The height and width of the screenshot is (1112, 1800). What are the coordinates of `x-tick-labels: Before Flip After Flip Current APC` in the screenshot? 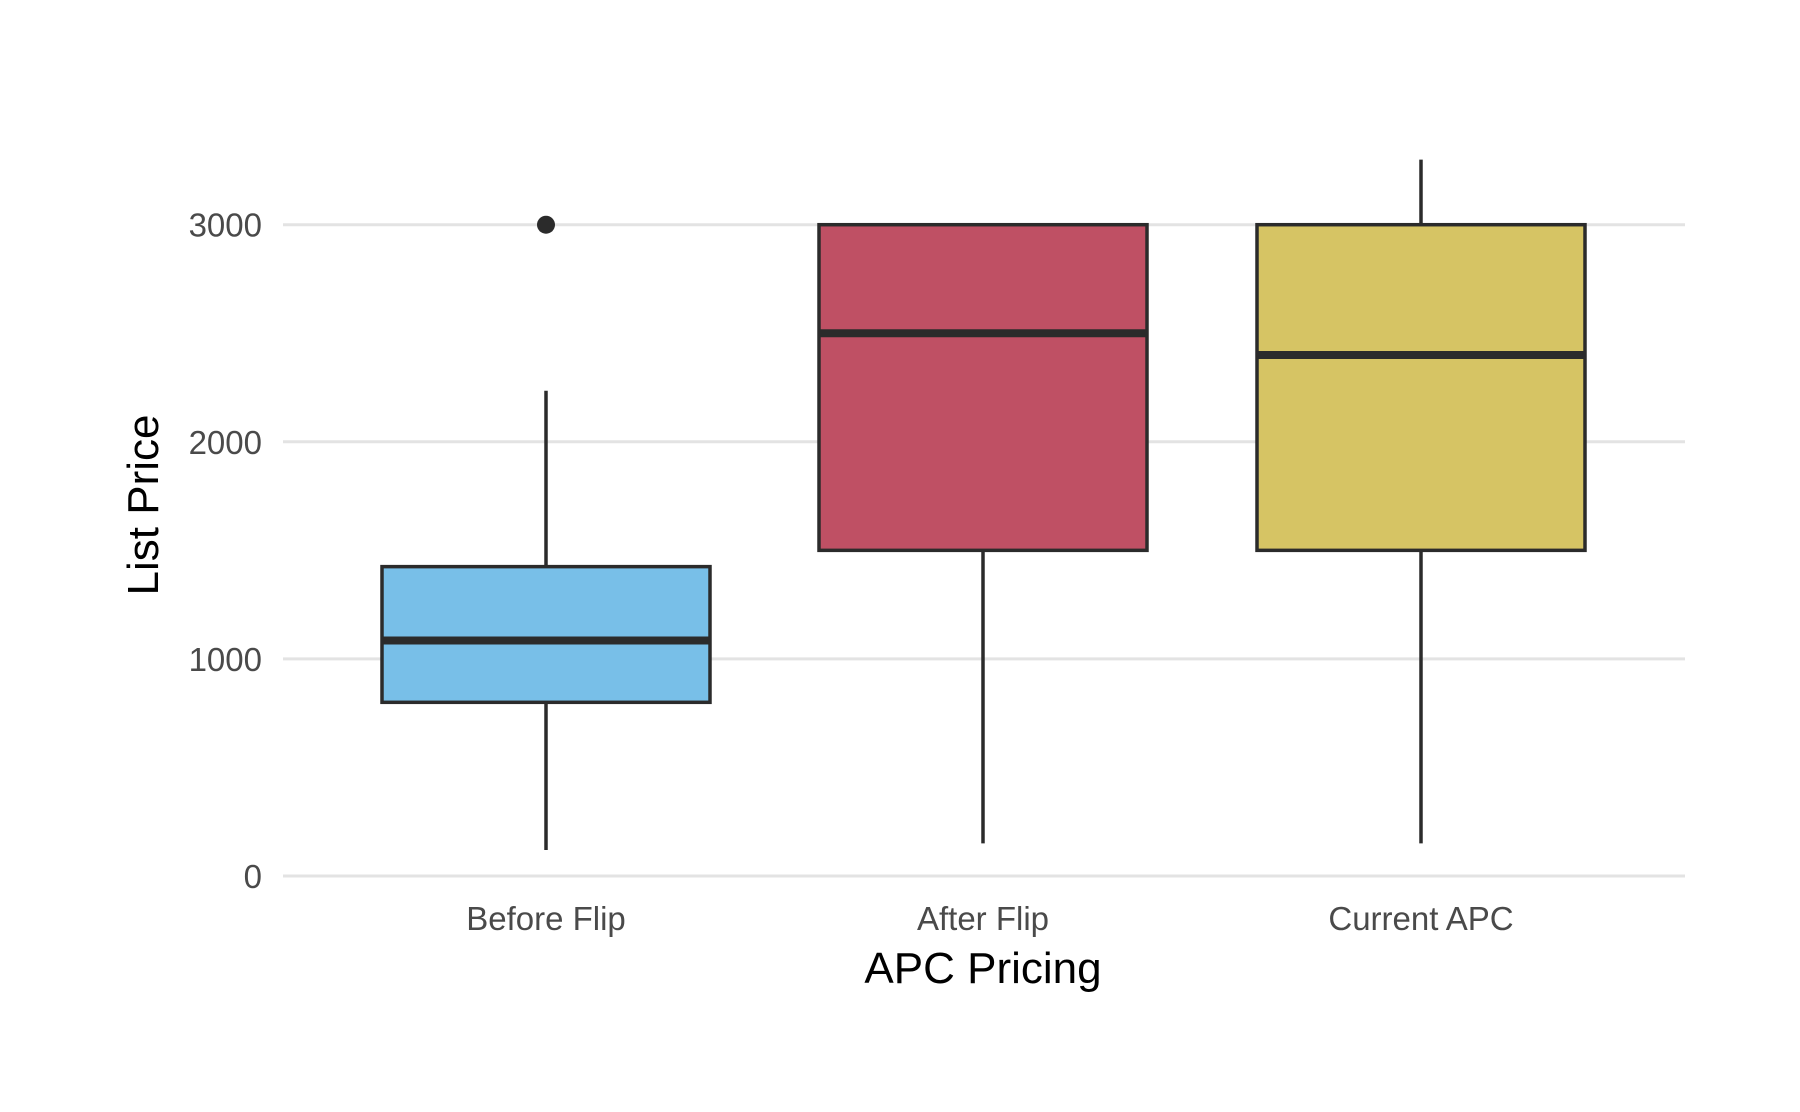 It's located at (989, 918).